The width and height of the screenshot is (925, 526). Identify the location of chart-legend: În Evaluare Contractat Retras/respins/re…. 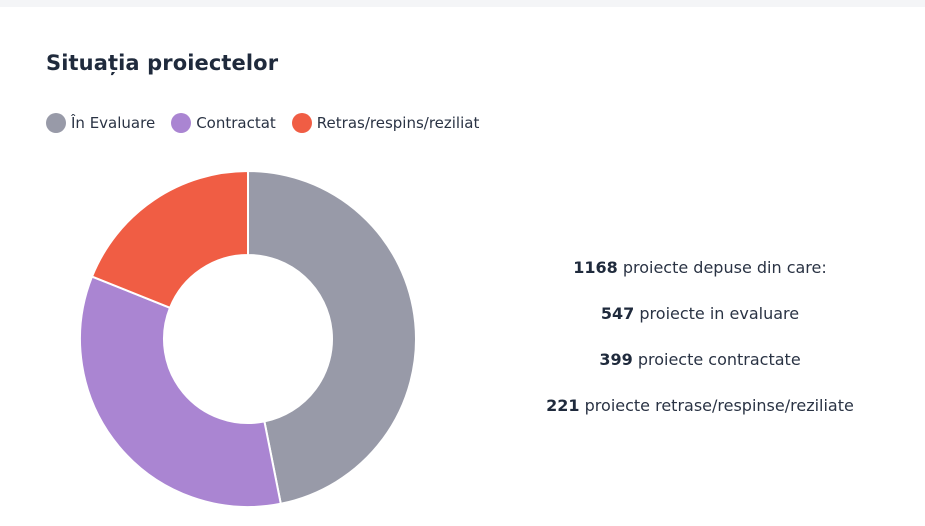
(270, 123).